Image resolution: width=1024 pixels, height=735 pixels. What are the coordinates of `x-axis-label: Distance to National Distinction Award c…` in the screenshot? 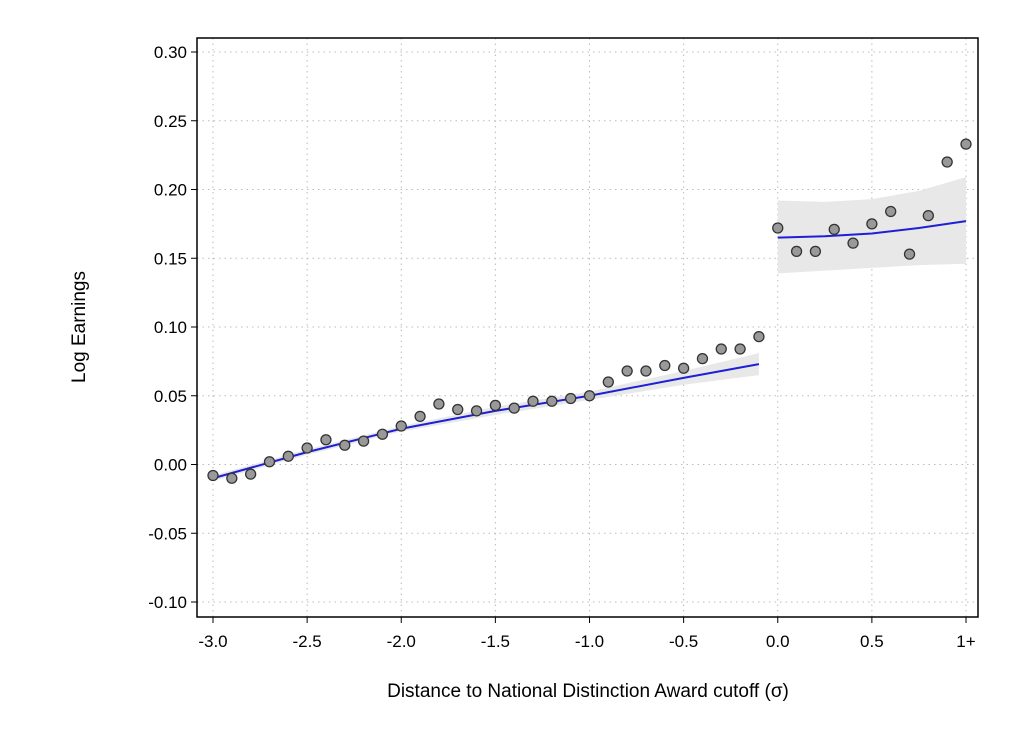 It's located at (588, 691).